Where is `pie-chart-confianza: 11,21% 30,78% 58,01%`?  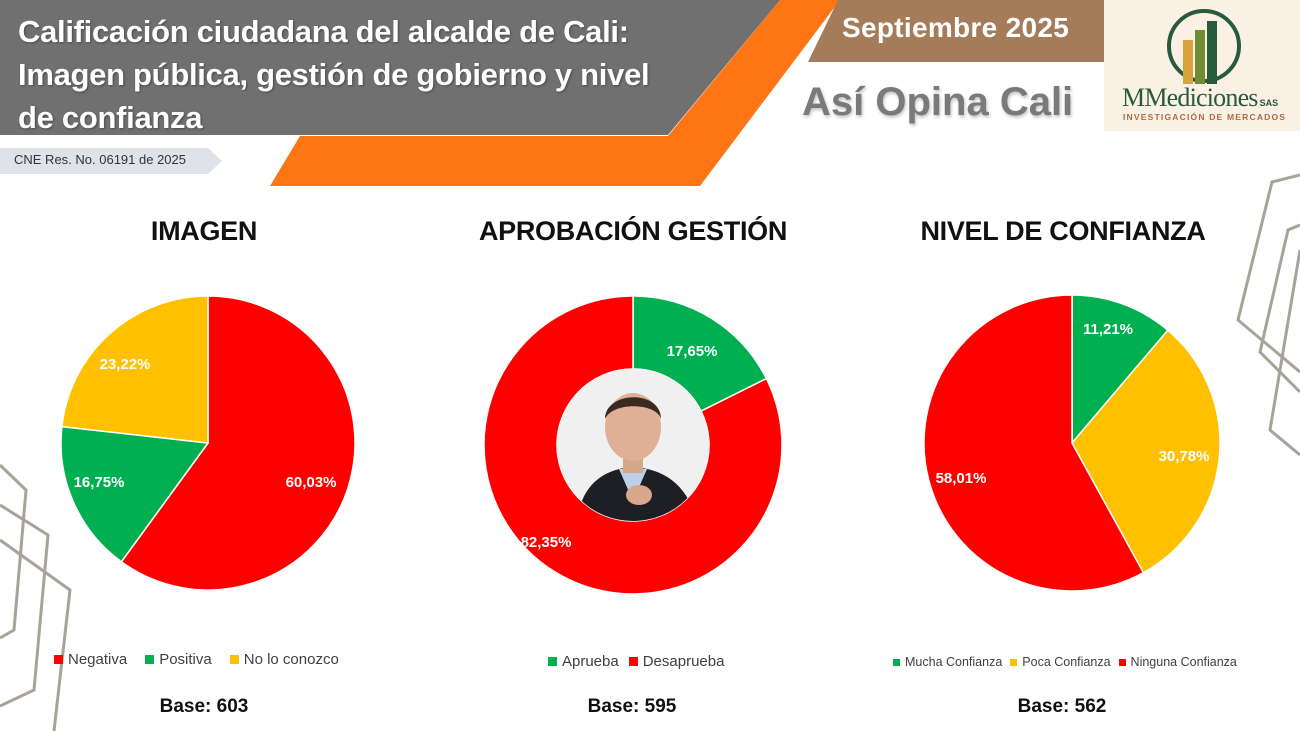
pie-chart-confianza: 11,21% 30,78% 58,01% is located at coordinates (1072, 443).